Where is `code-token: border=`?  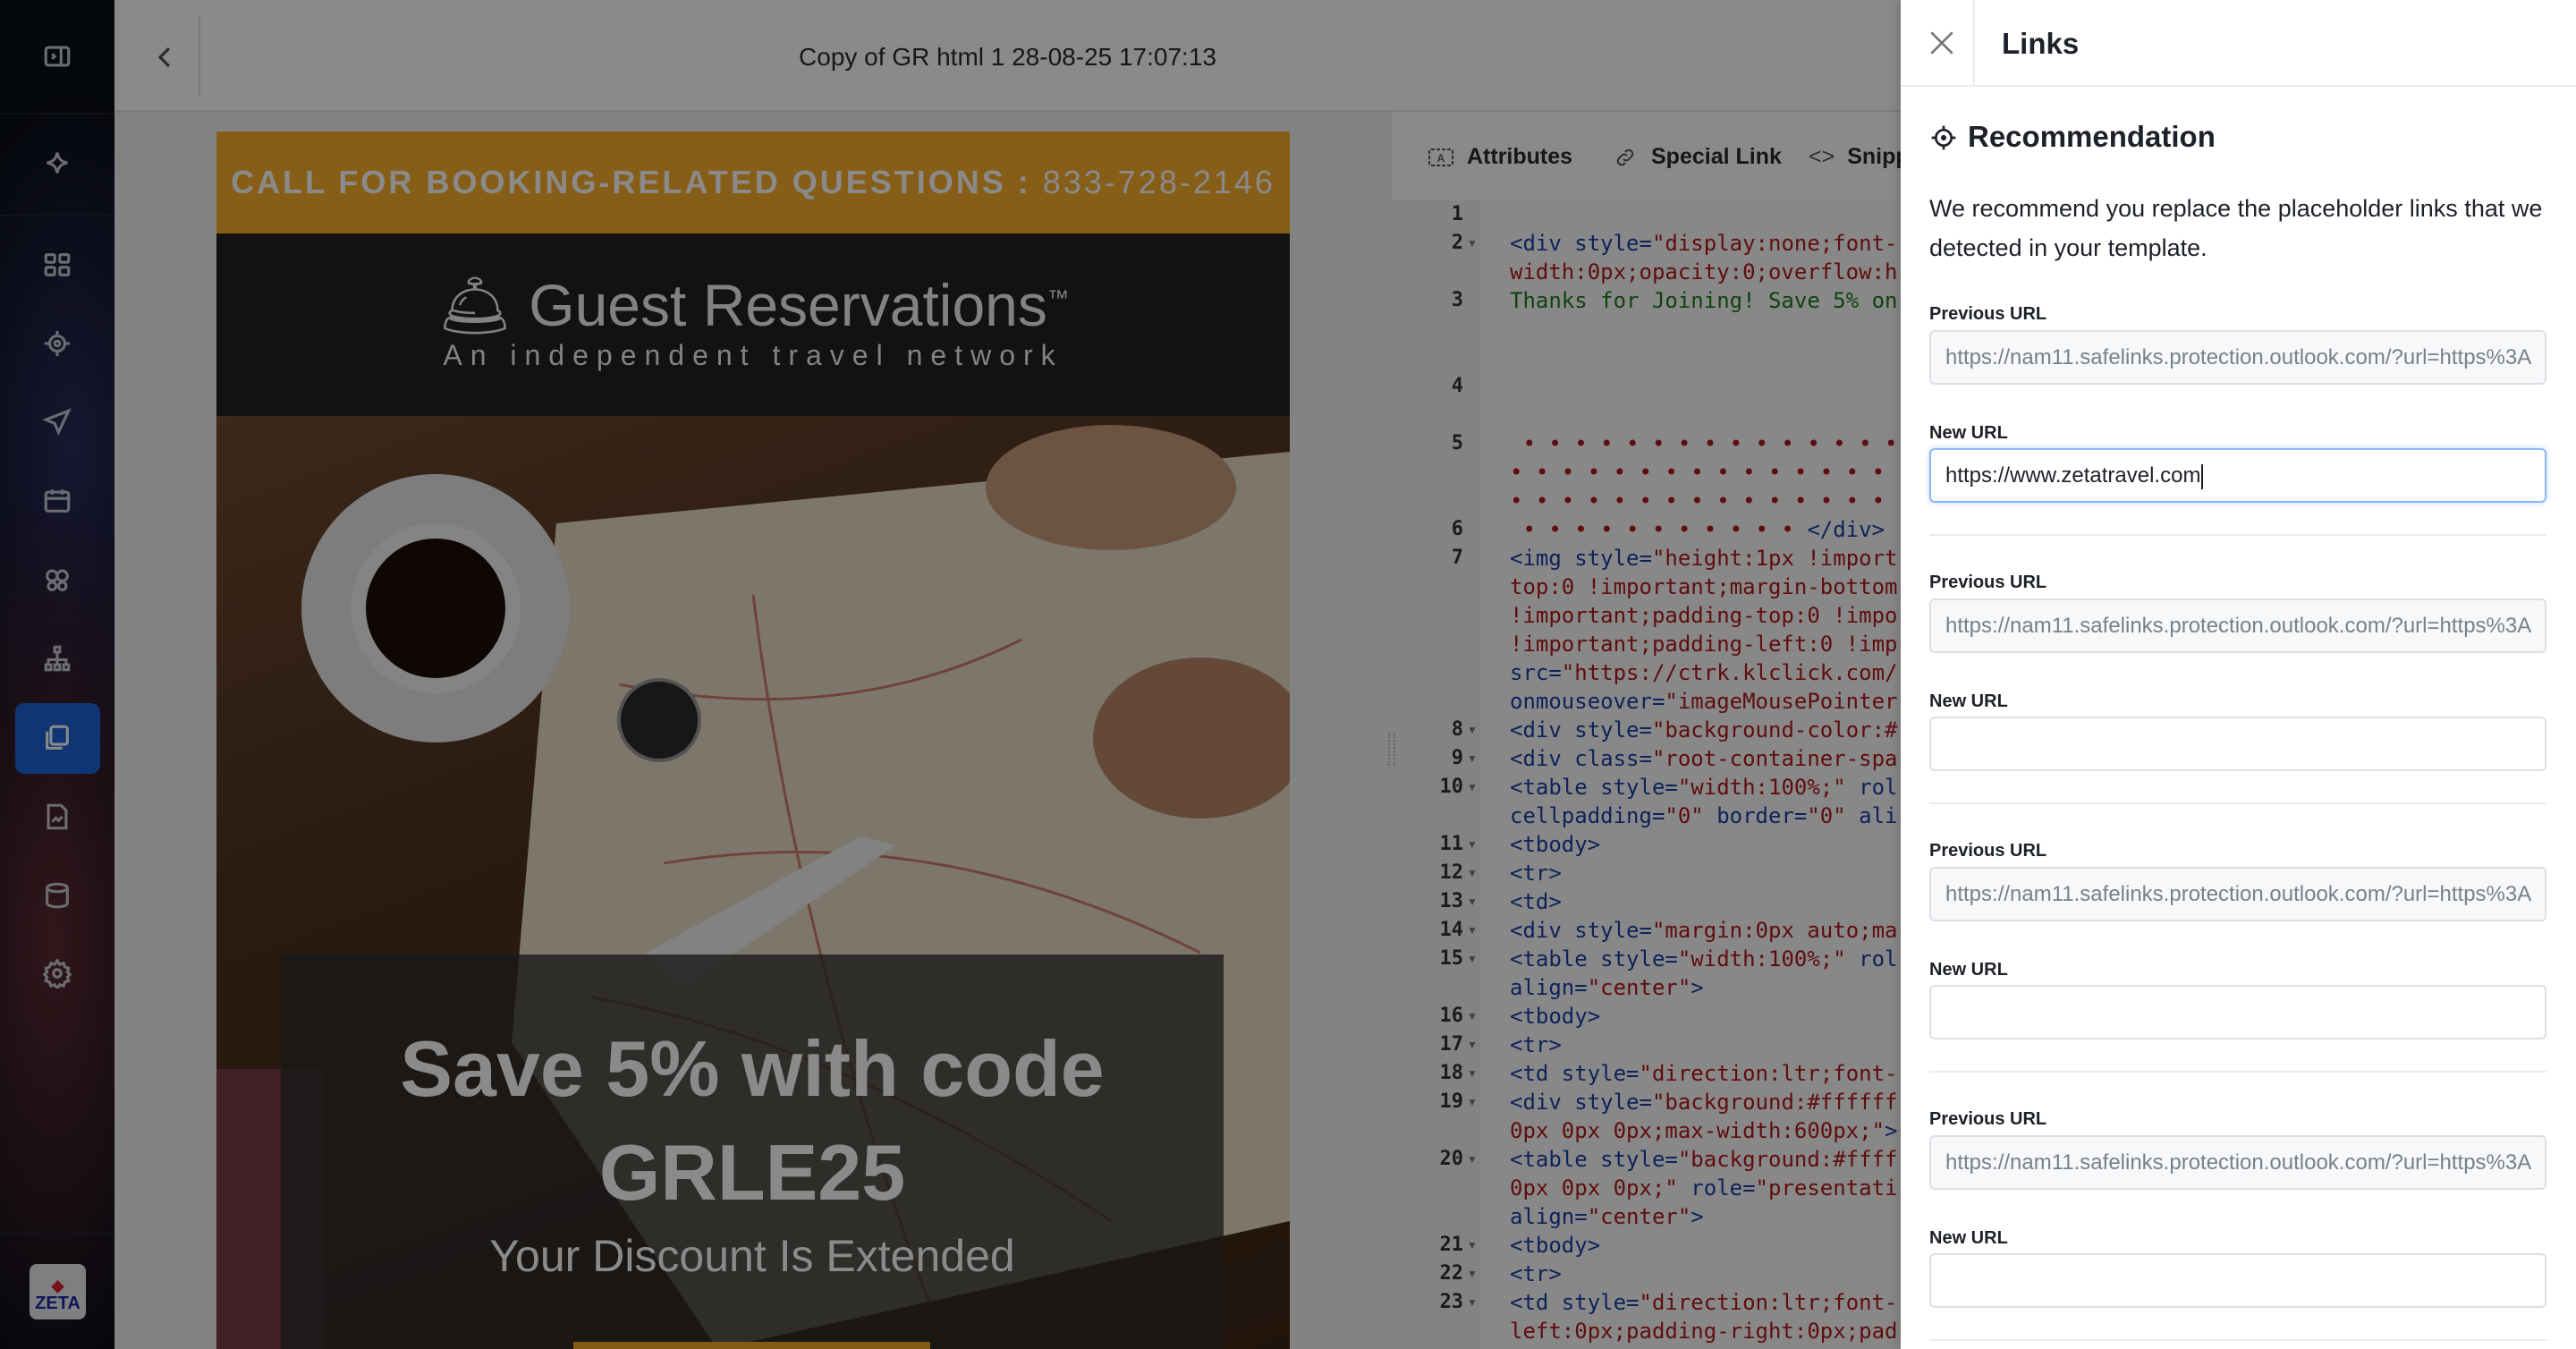 code-token: border= is located at coordinates (1755, 815).